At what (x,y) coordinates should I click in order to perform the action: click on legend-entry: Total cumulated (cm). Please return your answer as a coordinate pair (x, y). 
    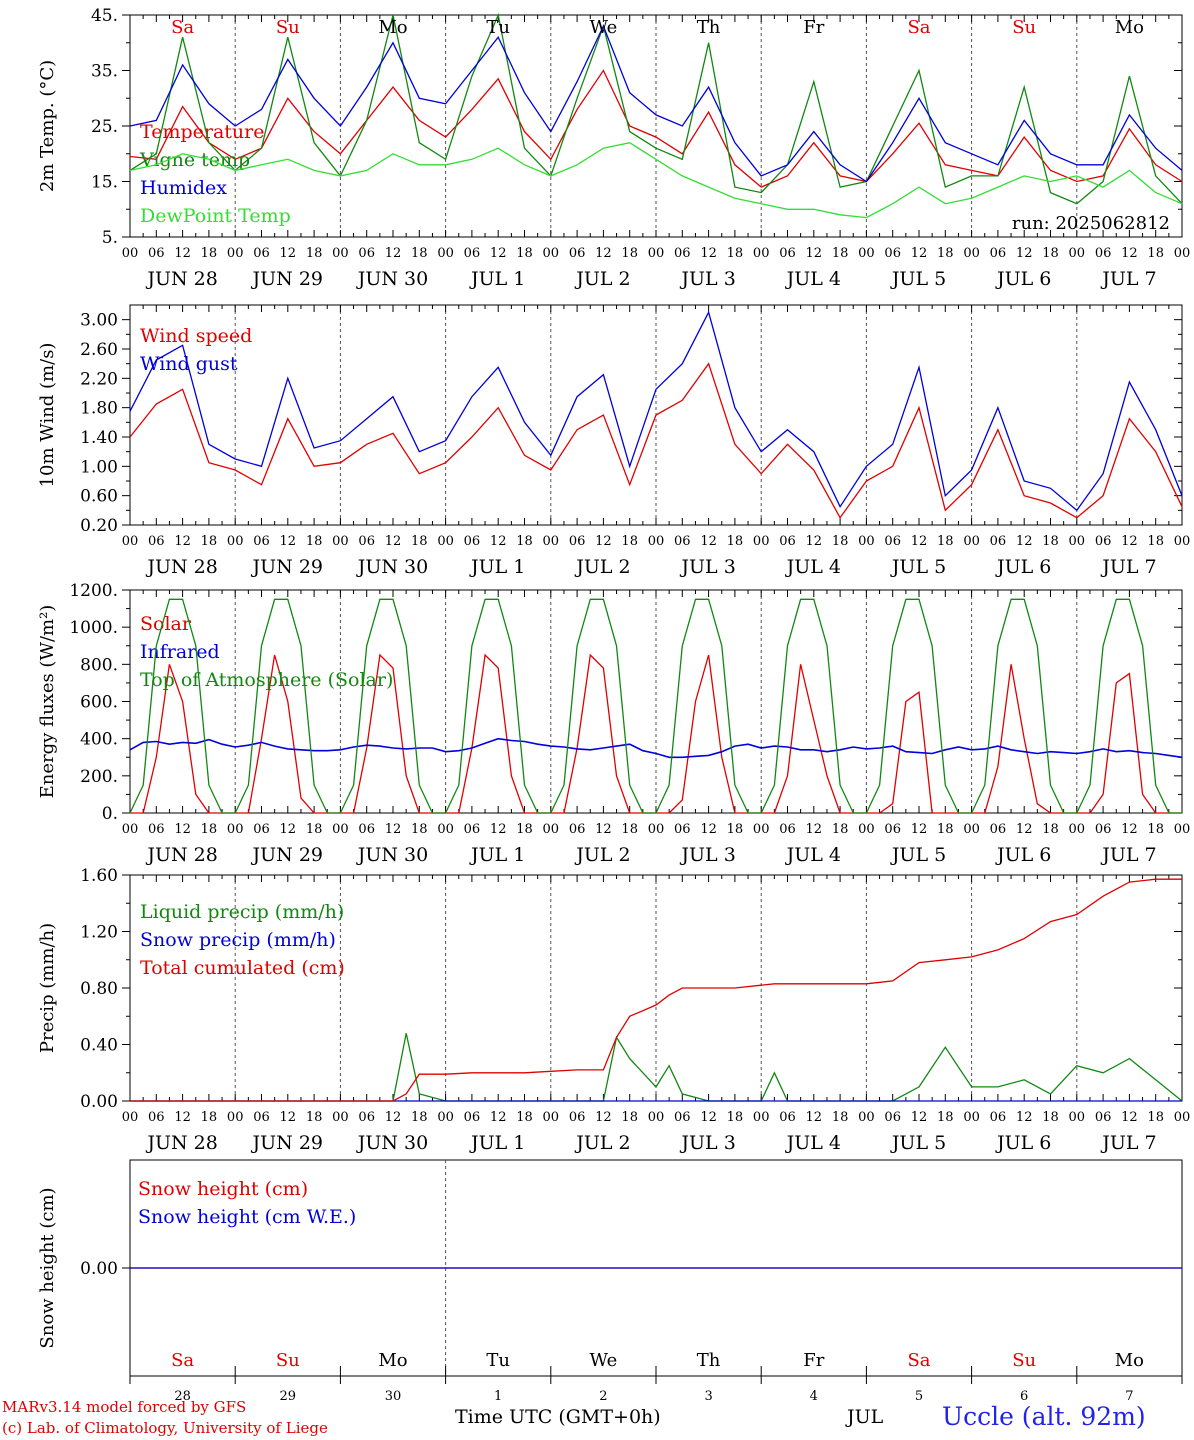
    Looking at the image, I should click on (242, 968).